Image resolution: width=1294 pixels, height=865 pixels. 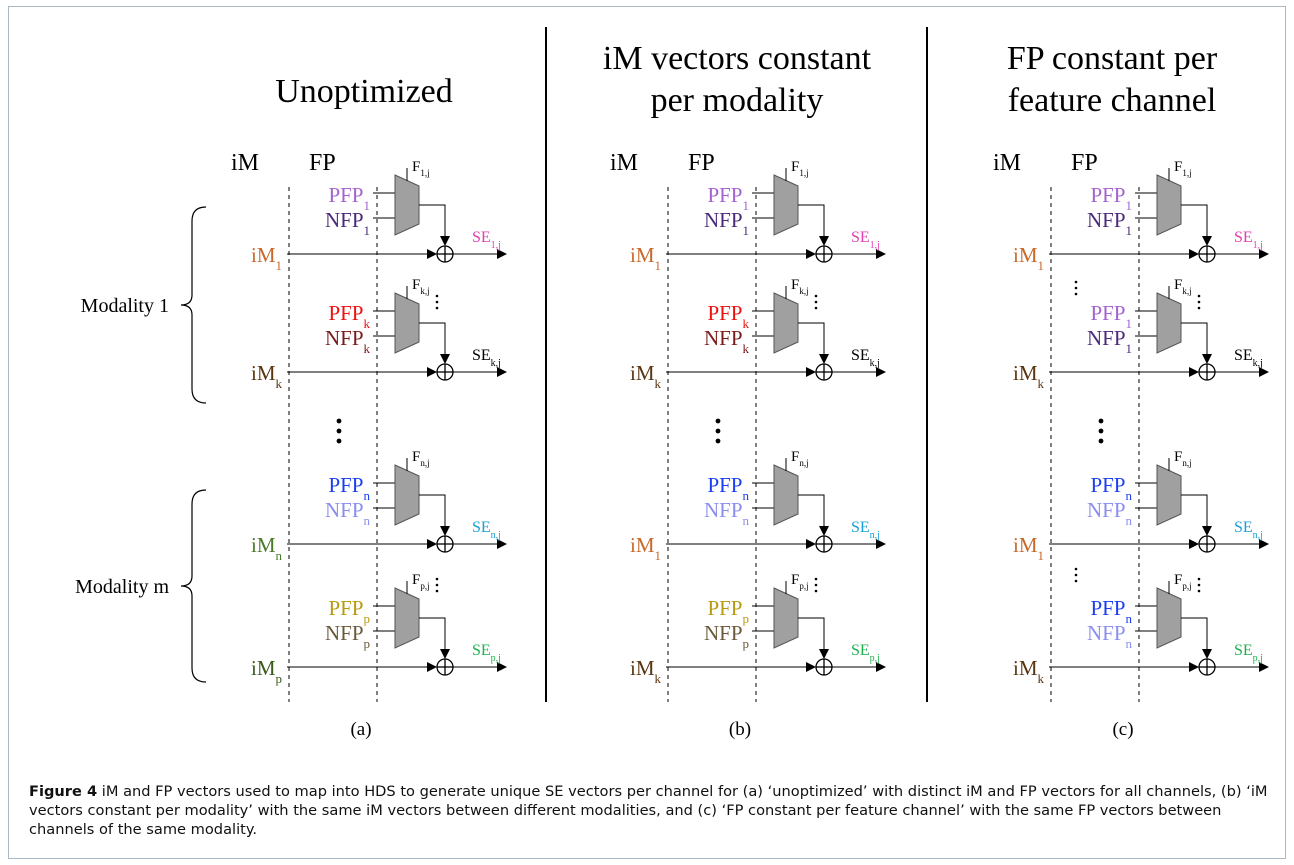 What do you see at coordinates (1122, 729) in the screenshot?
I see `subfigure-label: (c)` at bounding box center [1122, 729].